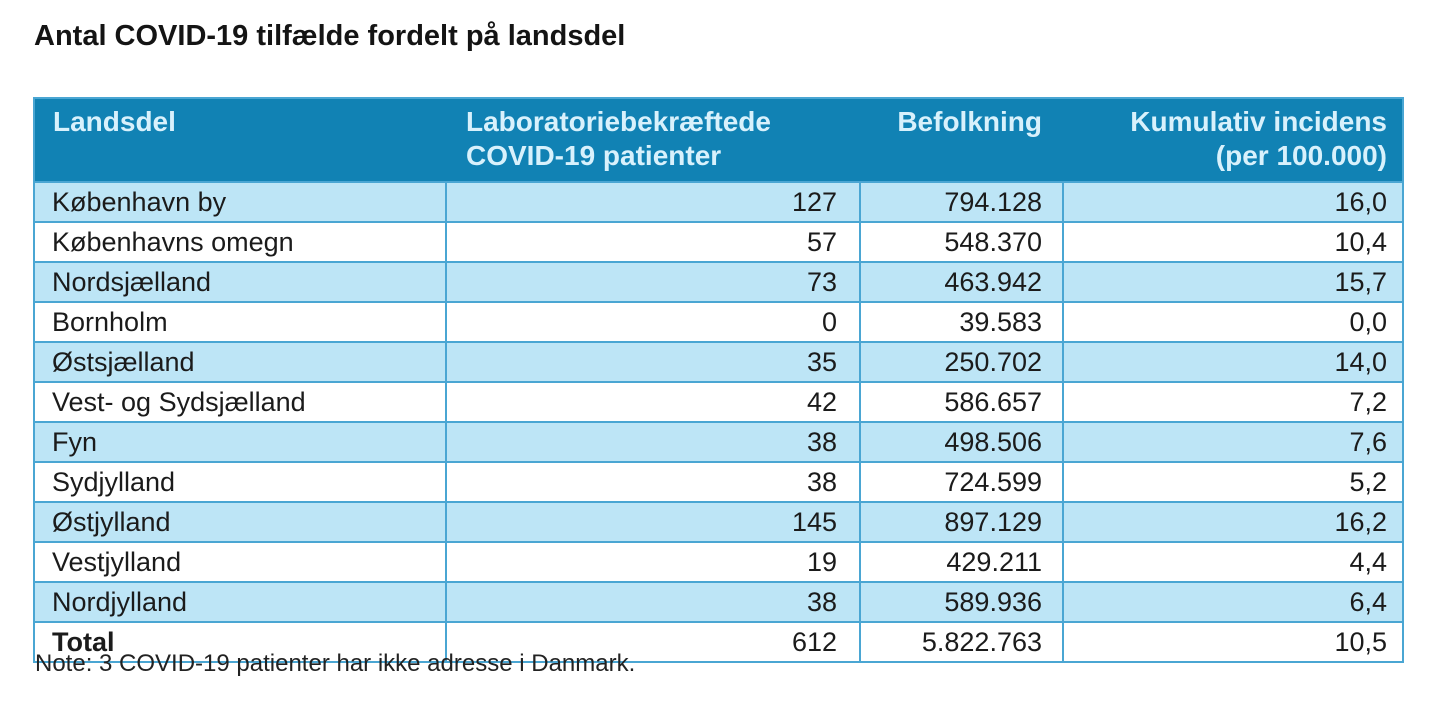 Image resolution: width=1440 pixels, height=707 pixels. Describe the element at coordinates (652, 521) in the screenshot. I see `cell-patients: 145` at that location.